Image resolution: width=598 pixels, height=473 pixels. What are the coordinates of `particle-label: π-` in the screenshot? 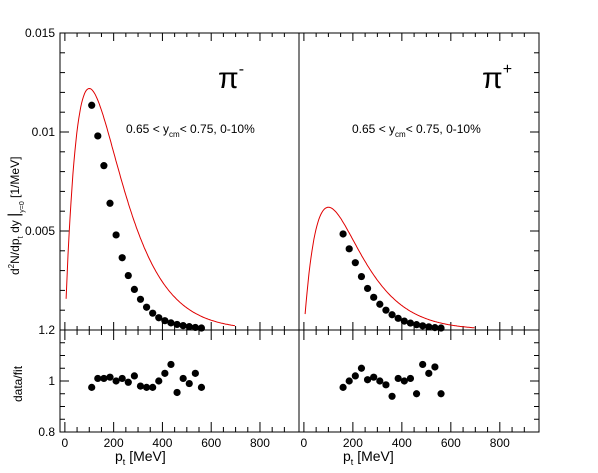 It's located at (231, 78).